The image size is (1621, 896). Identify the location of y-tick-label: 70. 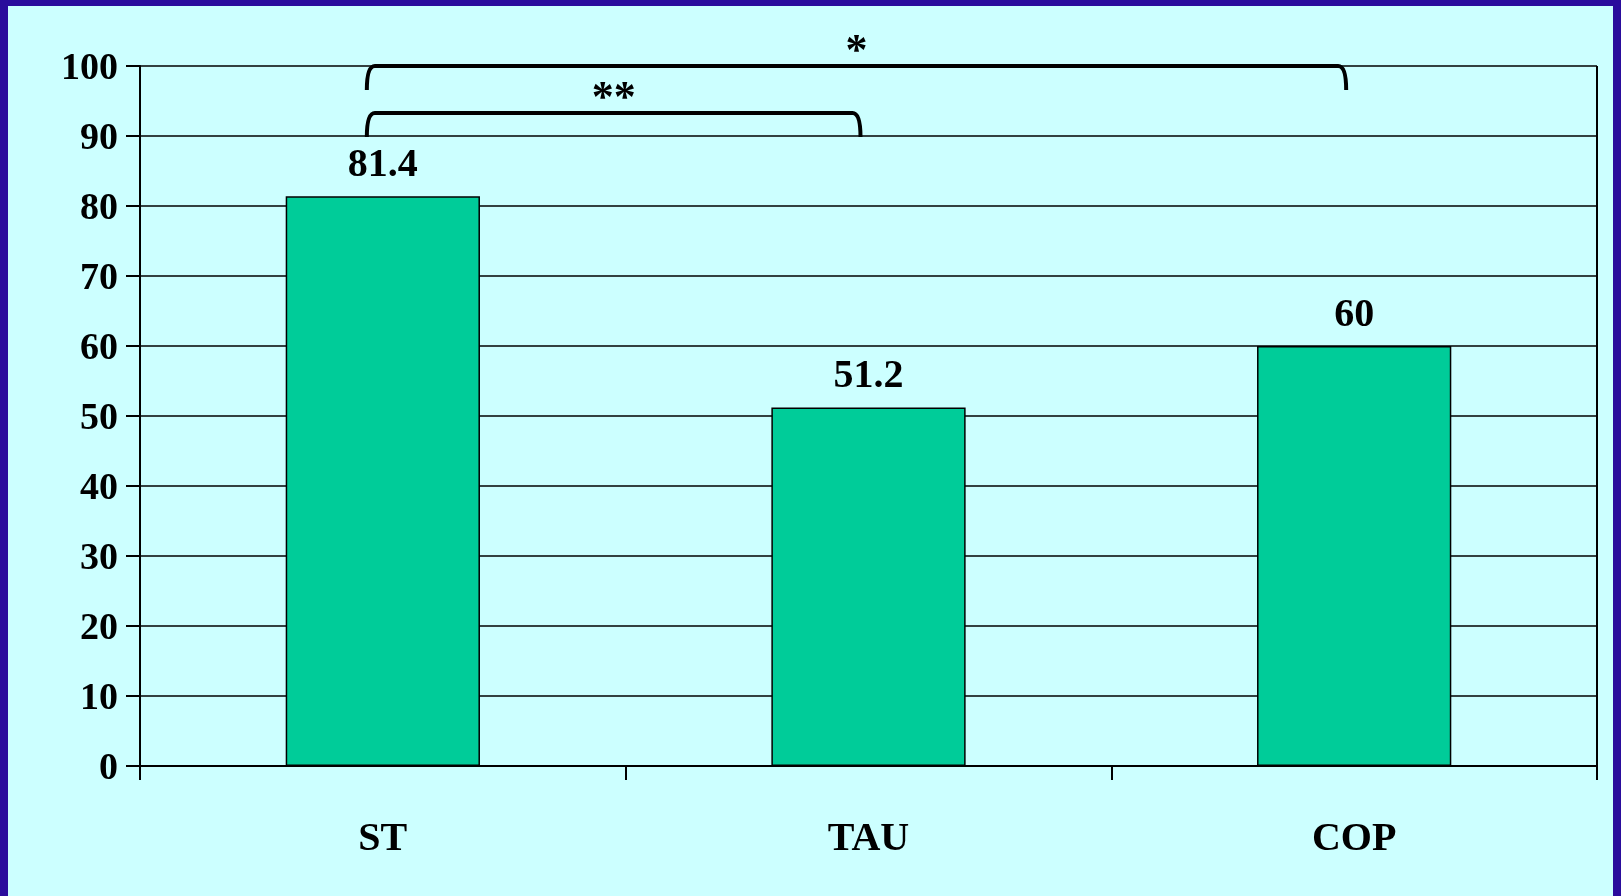
(99, 276).